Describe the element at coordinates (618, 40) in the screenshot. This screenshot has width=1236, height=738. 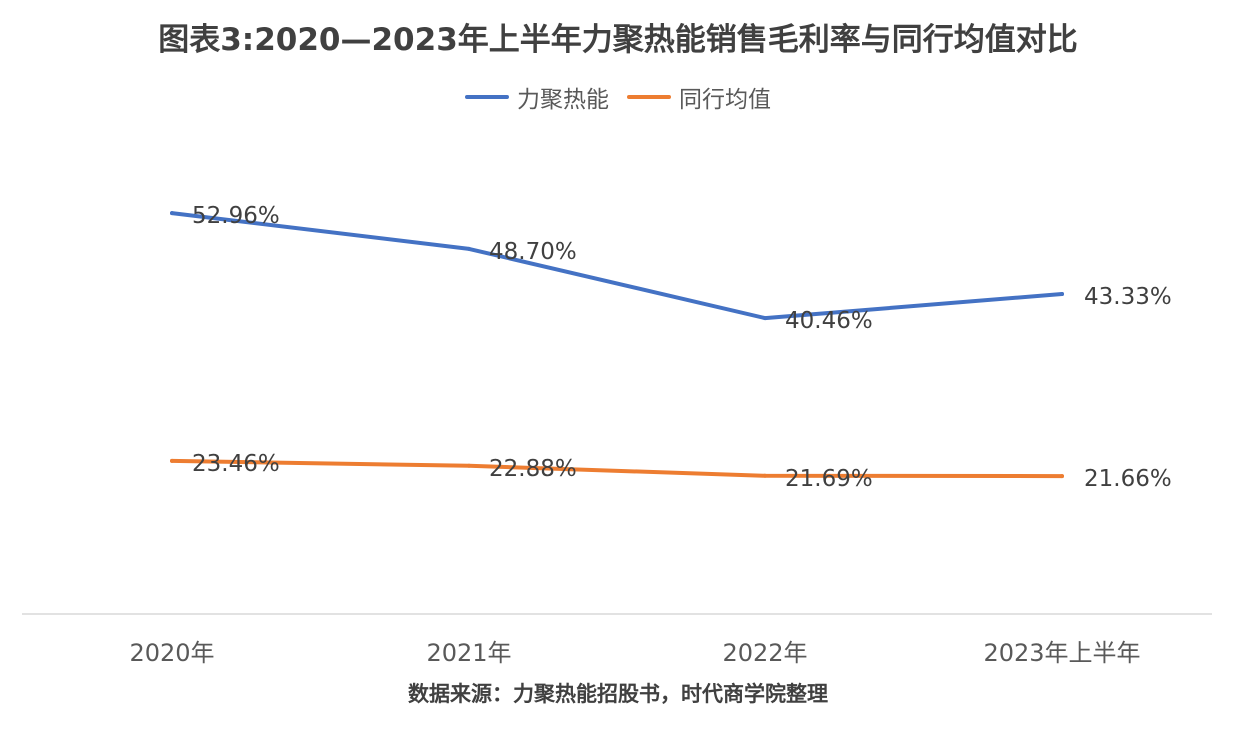
I see `chart-title: 图表3:2020—2023年上半年力聚热能销售毛利率与同行均值对比` at that location.